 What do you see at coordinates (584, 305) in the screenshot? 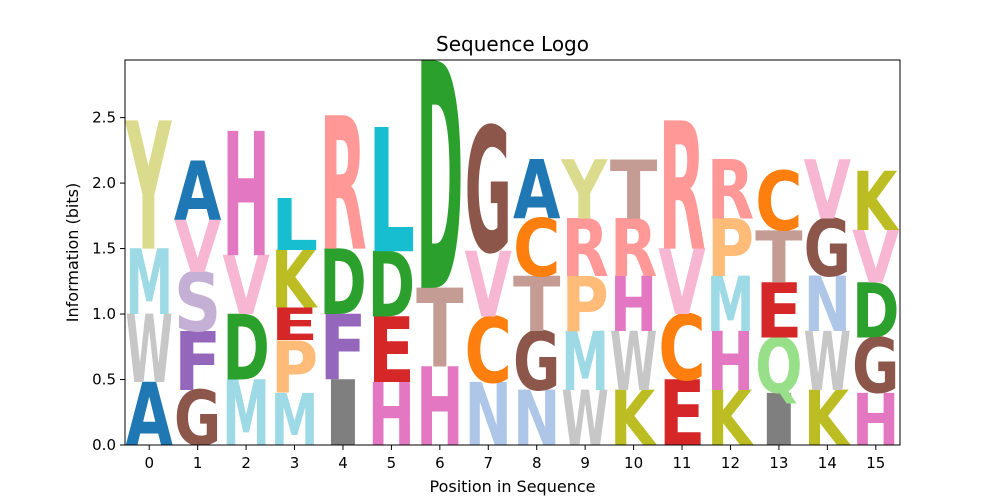
I see `logo-letter-P-pos-9: P` at bounding box center [584, 305].